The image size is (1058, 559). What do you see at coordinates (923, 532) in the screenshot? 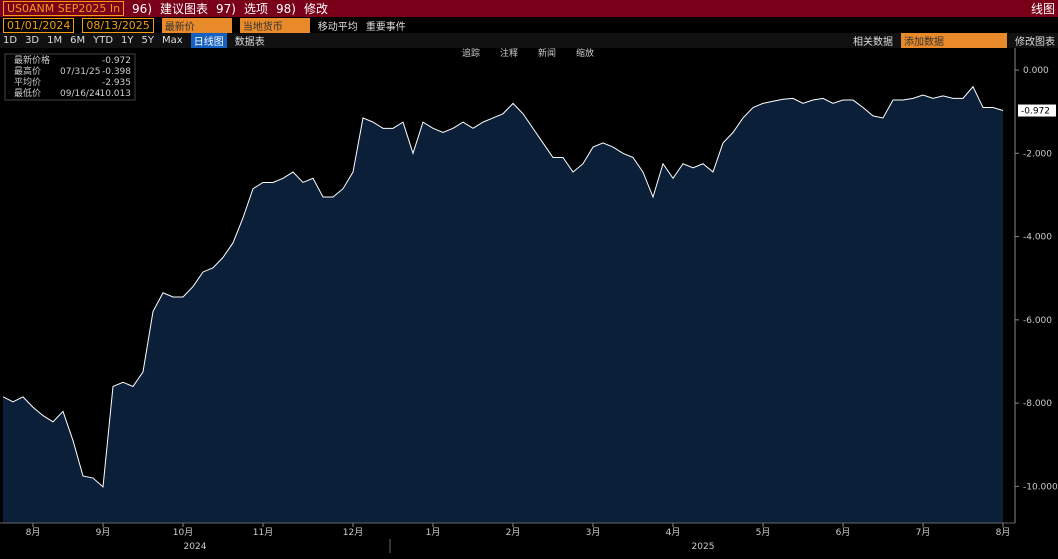
I see `x-tick-label: 7月` at bounding box center [923, 532].